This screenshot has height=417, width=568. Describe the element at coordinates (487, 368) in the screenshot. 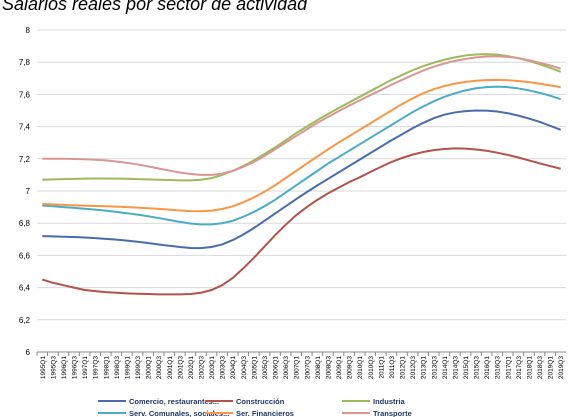

I see `x-tick-label: 2016Q1` at that location.